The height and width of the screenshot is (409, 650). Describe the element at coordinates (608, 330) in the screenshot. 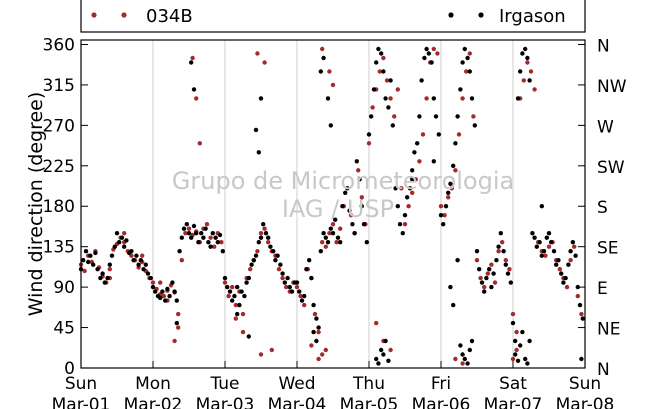

I see `right-tick-label: NE` at that location.